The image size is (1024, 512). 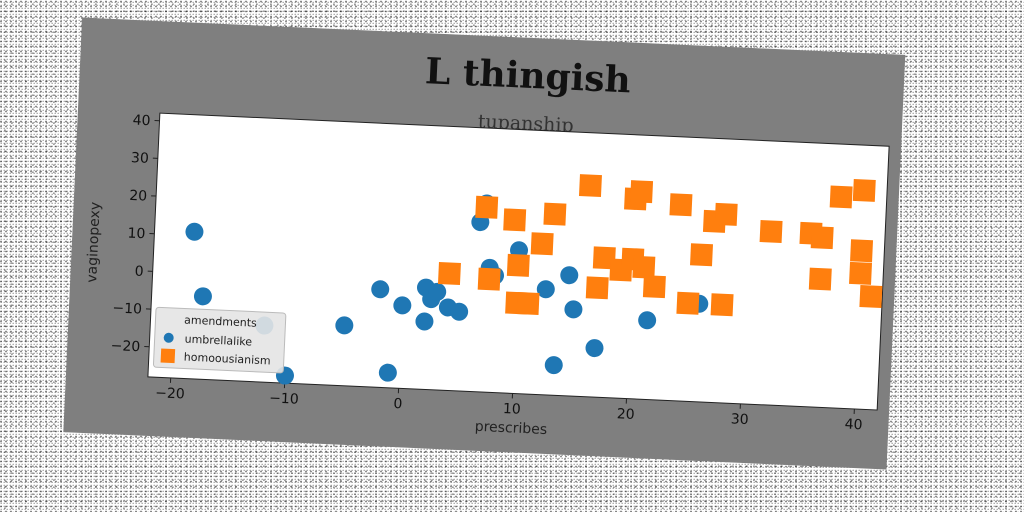 I want to click on legend-label-homoousianism: homoousianism, so click(x=227, y=359).